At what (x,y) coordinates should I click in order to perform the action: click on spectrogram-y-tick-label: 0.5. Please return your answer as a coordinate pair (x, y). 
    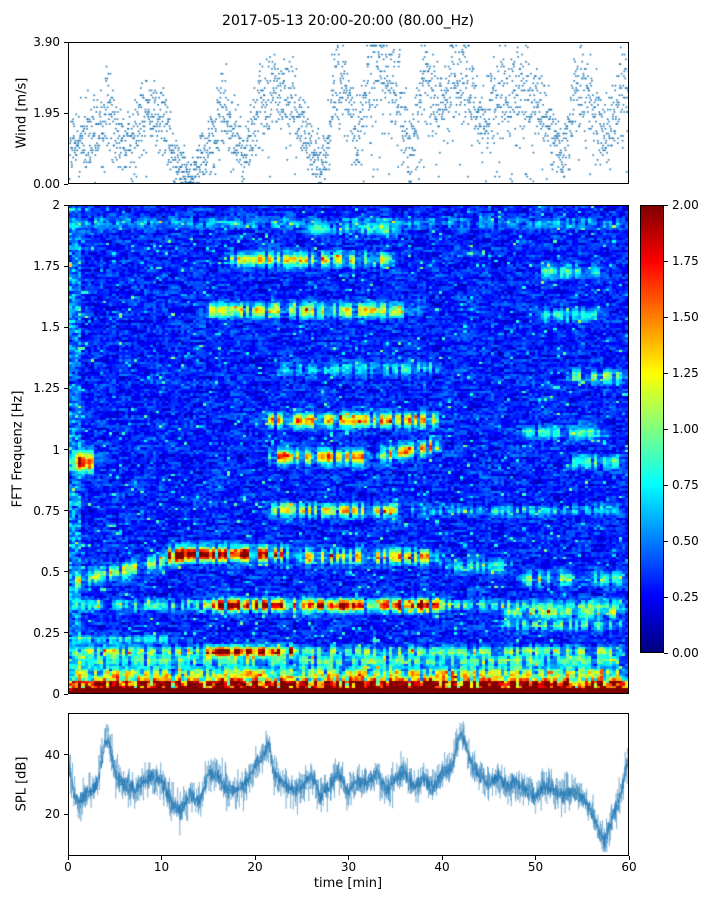
    Looking at the image, I should click on (50, 571).